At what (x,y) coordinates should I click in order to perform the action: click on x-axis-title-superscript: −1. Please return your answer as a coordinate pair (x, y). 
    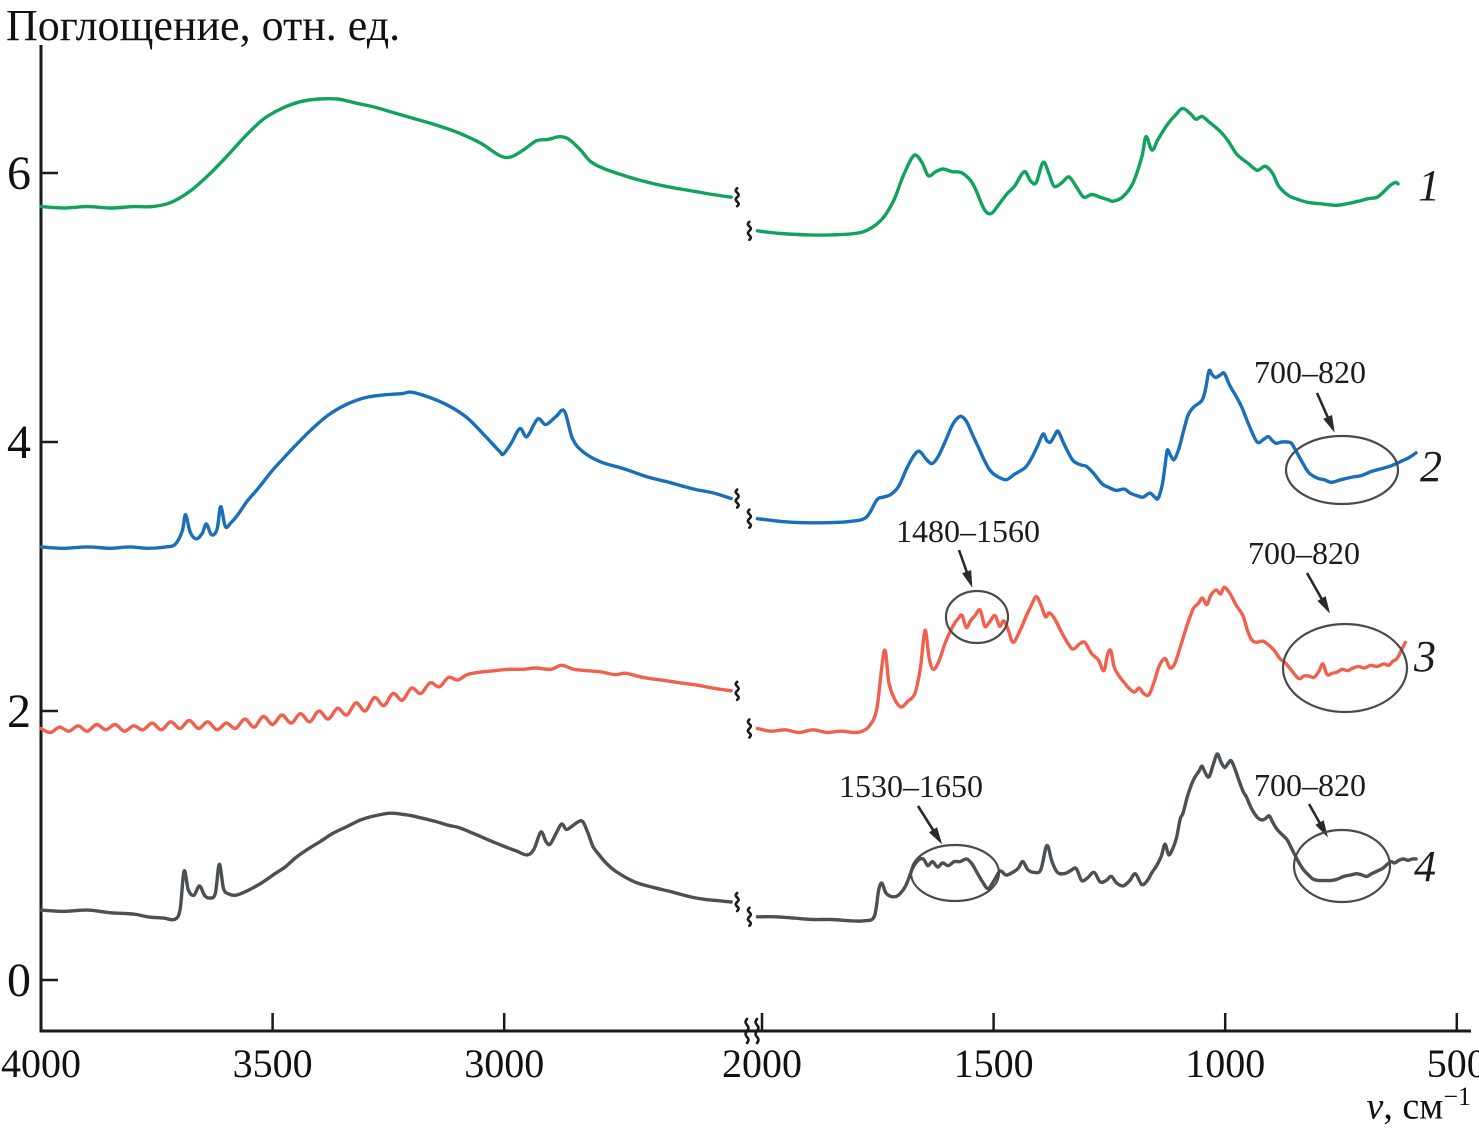
    Looking at the image, I should click on (1457, 1096).